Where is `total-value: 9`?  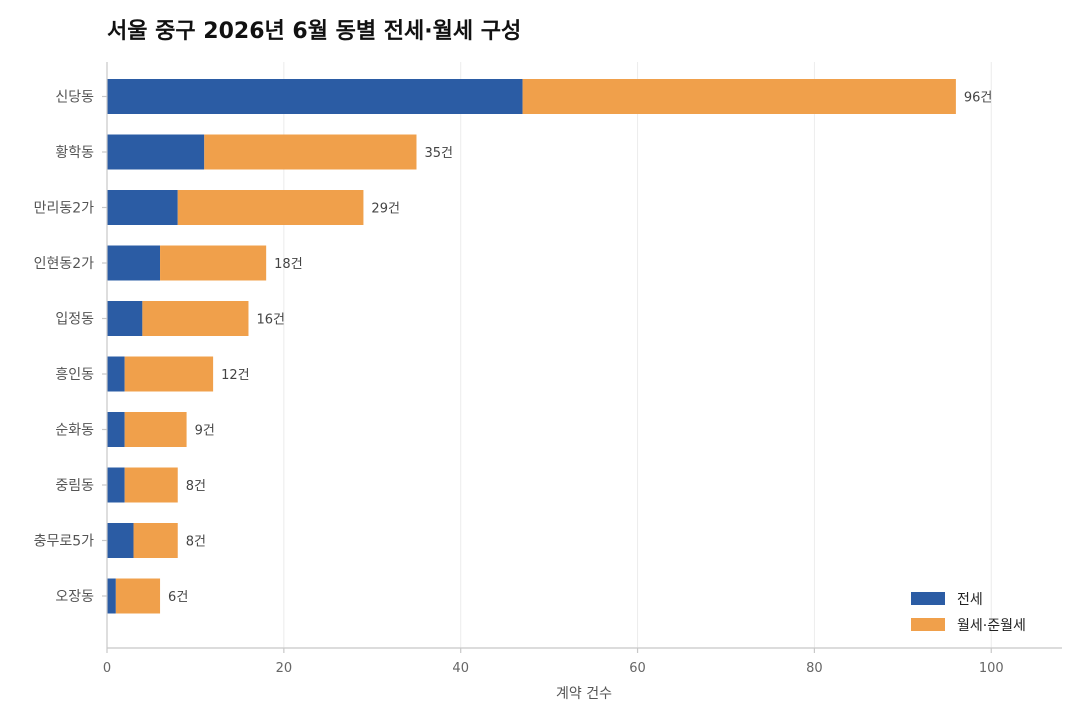 total-value: 9 is located at coordinates (199, 431).